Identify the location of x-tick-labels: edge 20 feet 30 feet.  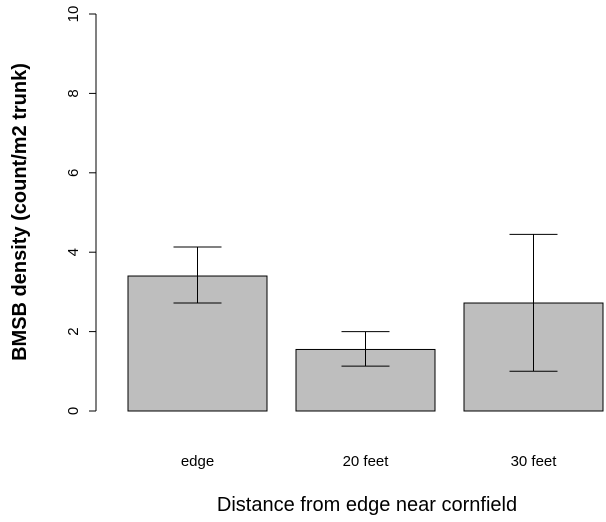
(369, 461).